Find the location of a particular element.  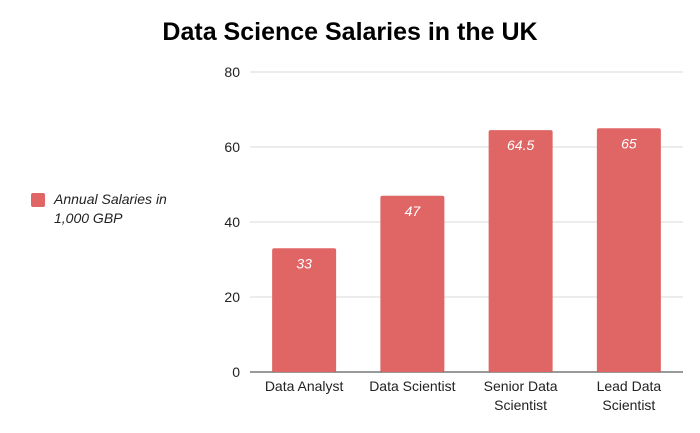

y-tick-label: 80 is located at coordinates (232, 72).